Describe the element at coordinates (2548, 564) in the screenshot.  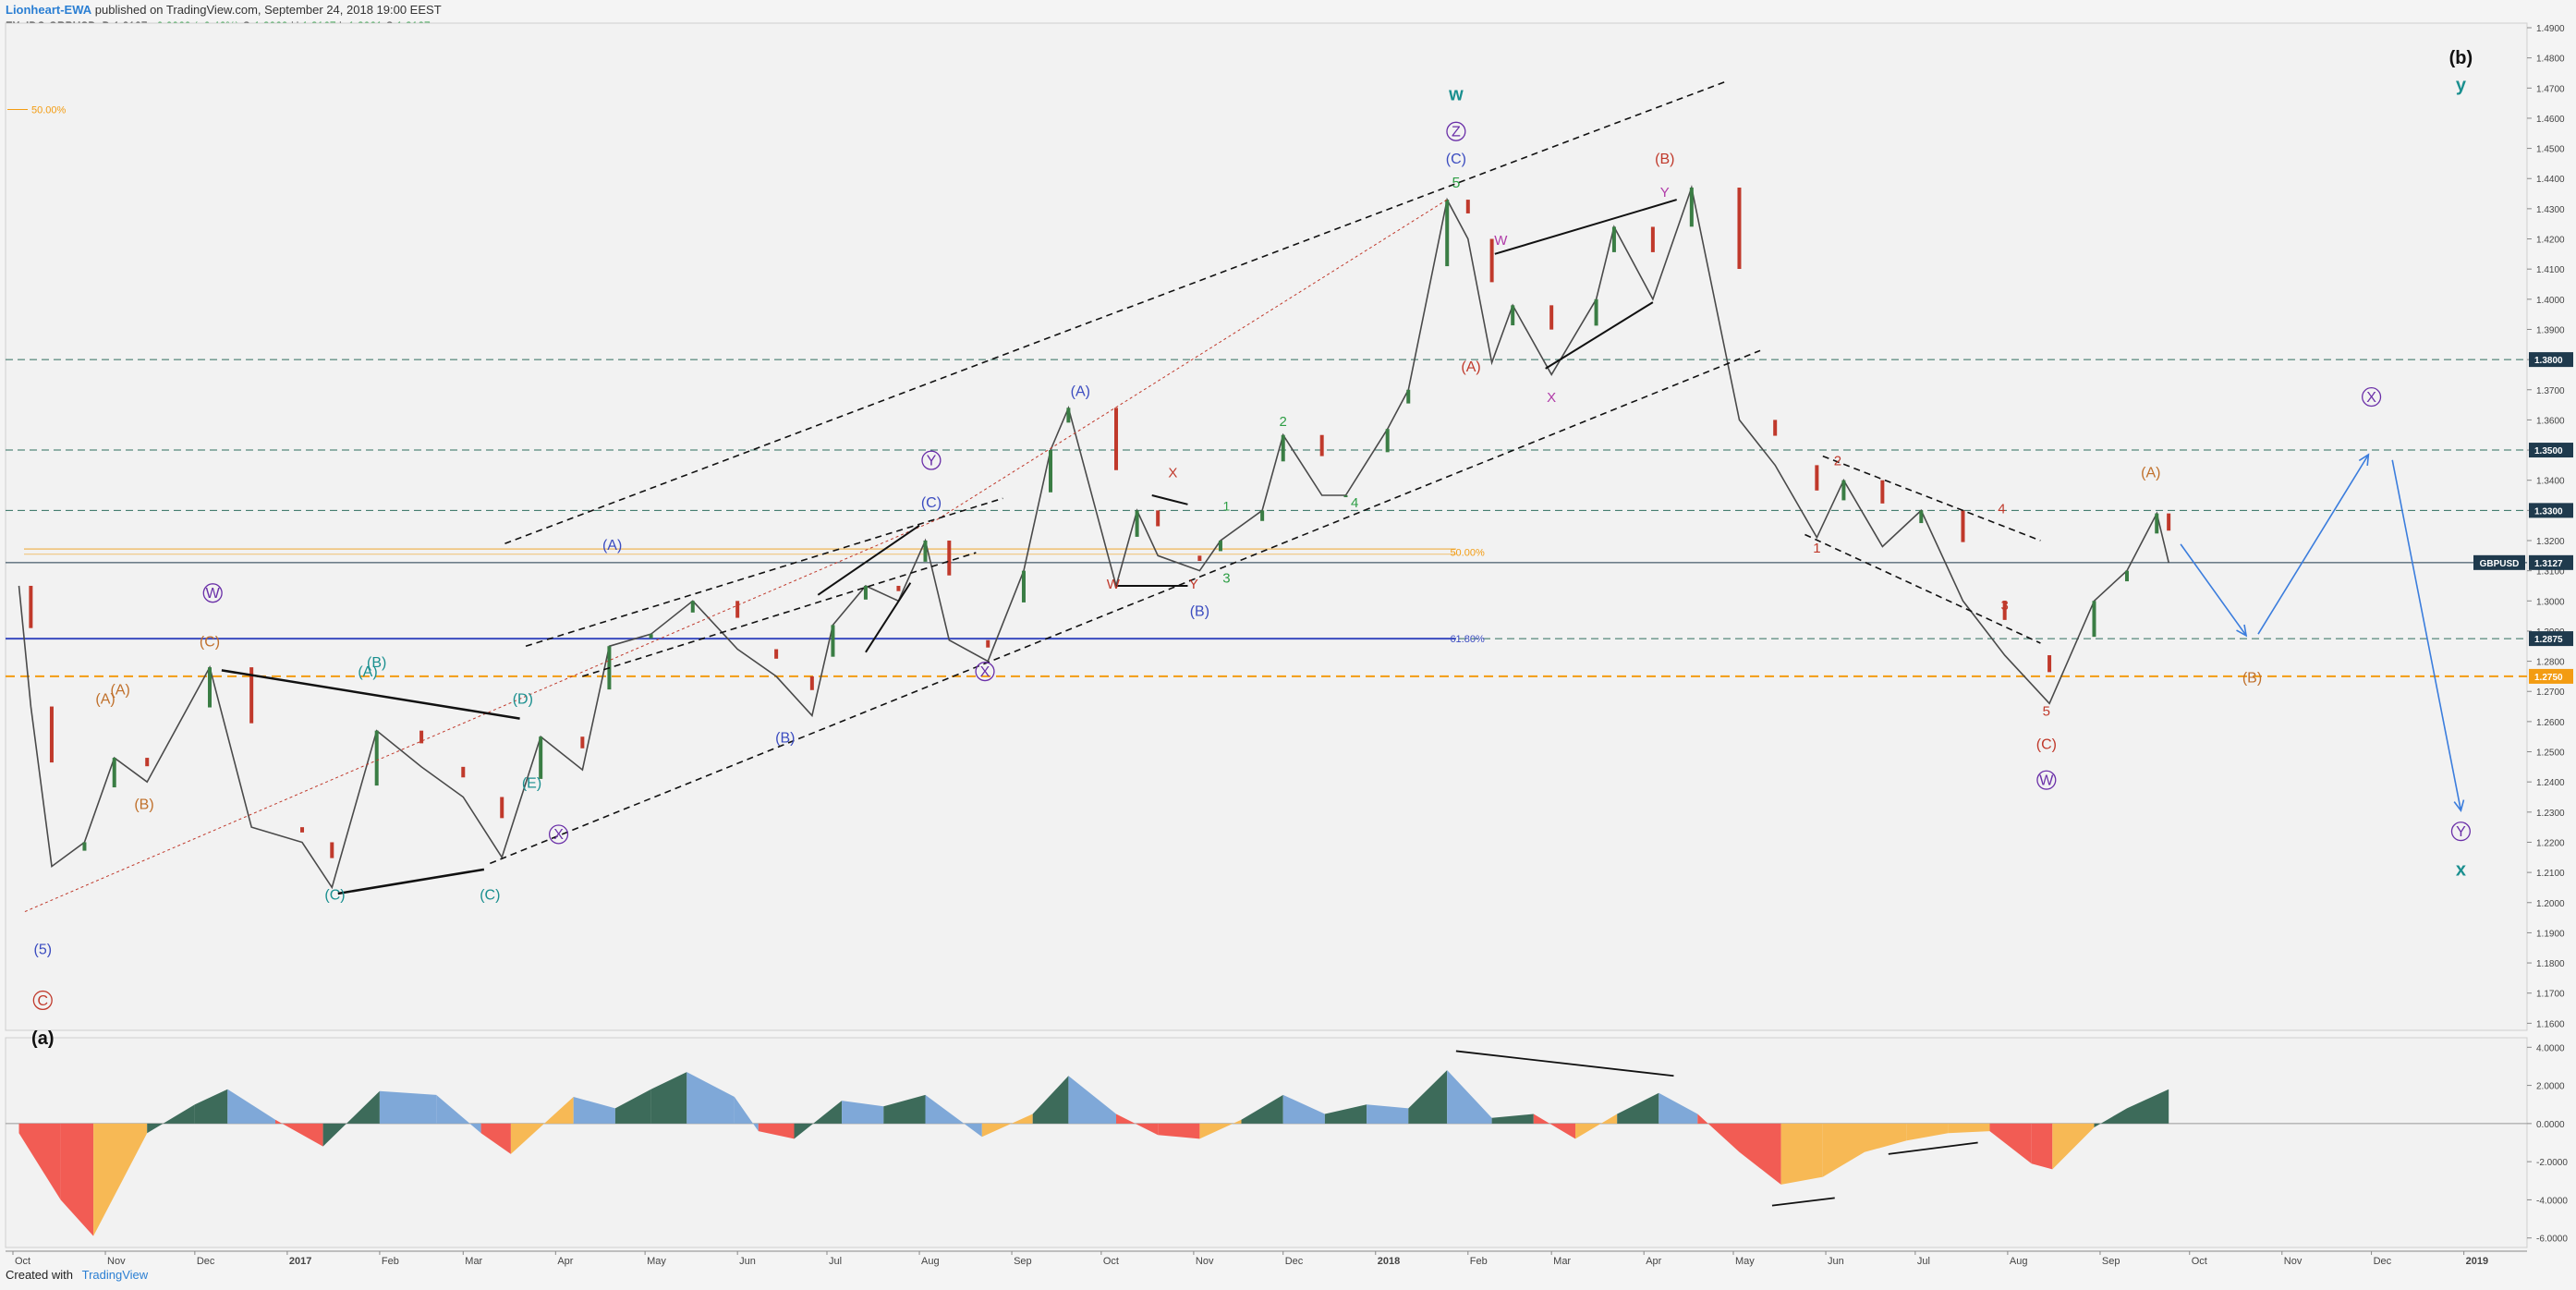
I see `price-tag-label: 1.3127` at that location.